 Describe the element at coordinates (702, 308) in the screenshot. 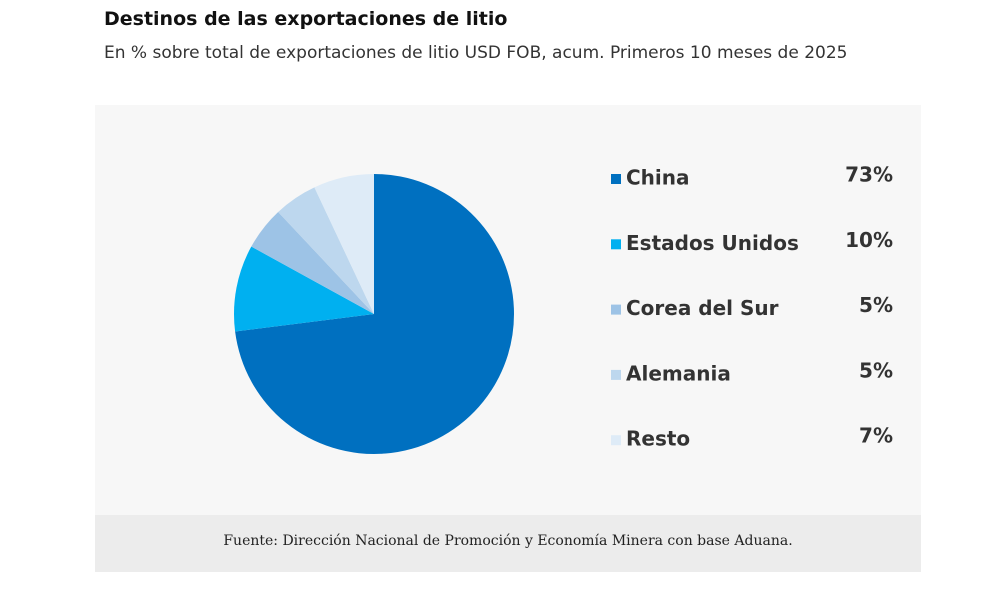

I see `legend-label: Corea del Sur` at that location.